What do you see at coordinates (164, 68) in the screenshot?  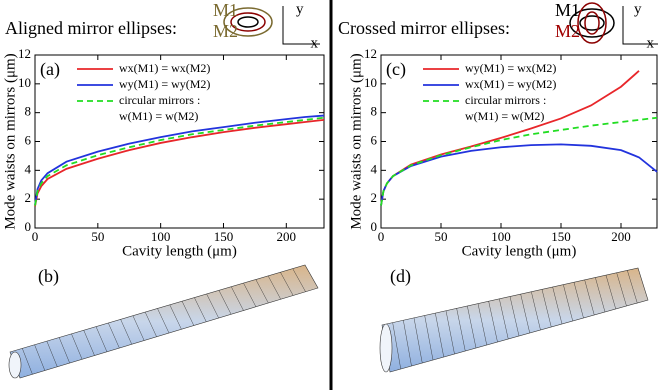 I see `legend-label: wx(M1) = wx(M2)` at bounding box center [164, 68].